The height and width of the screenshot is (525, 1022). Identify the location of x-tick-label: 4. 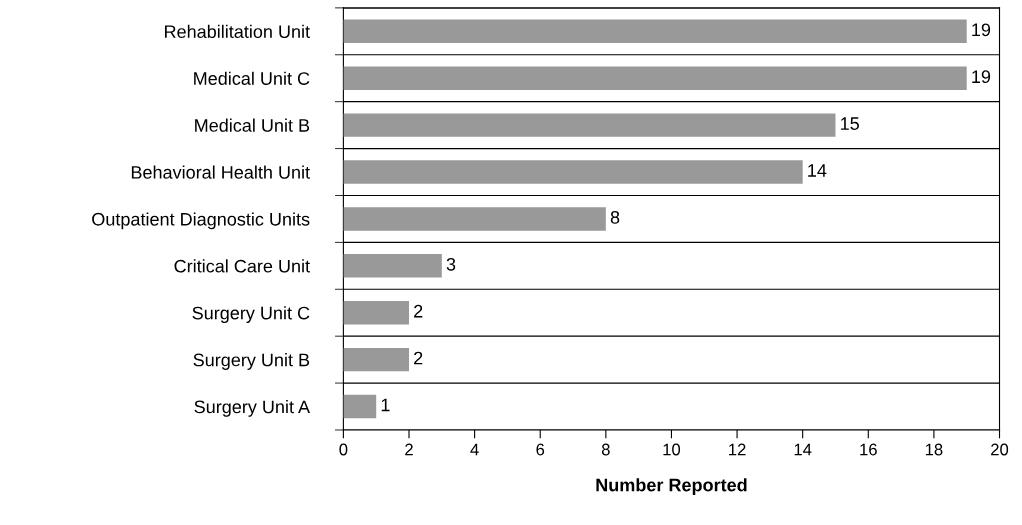
(474, 449).